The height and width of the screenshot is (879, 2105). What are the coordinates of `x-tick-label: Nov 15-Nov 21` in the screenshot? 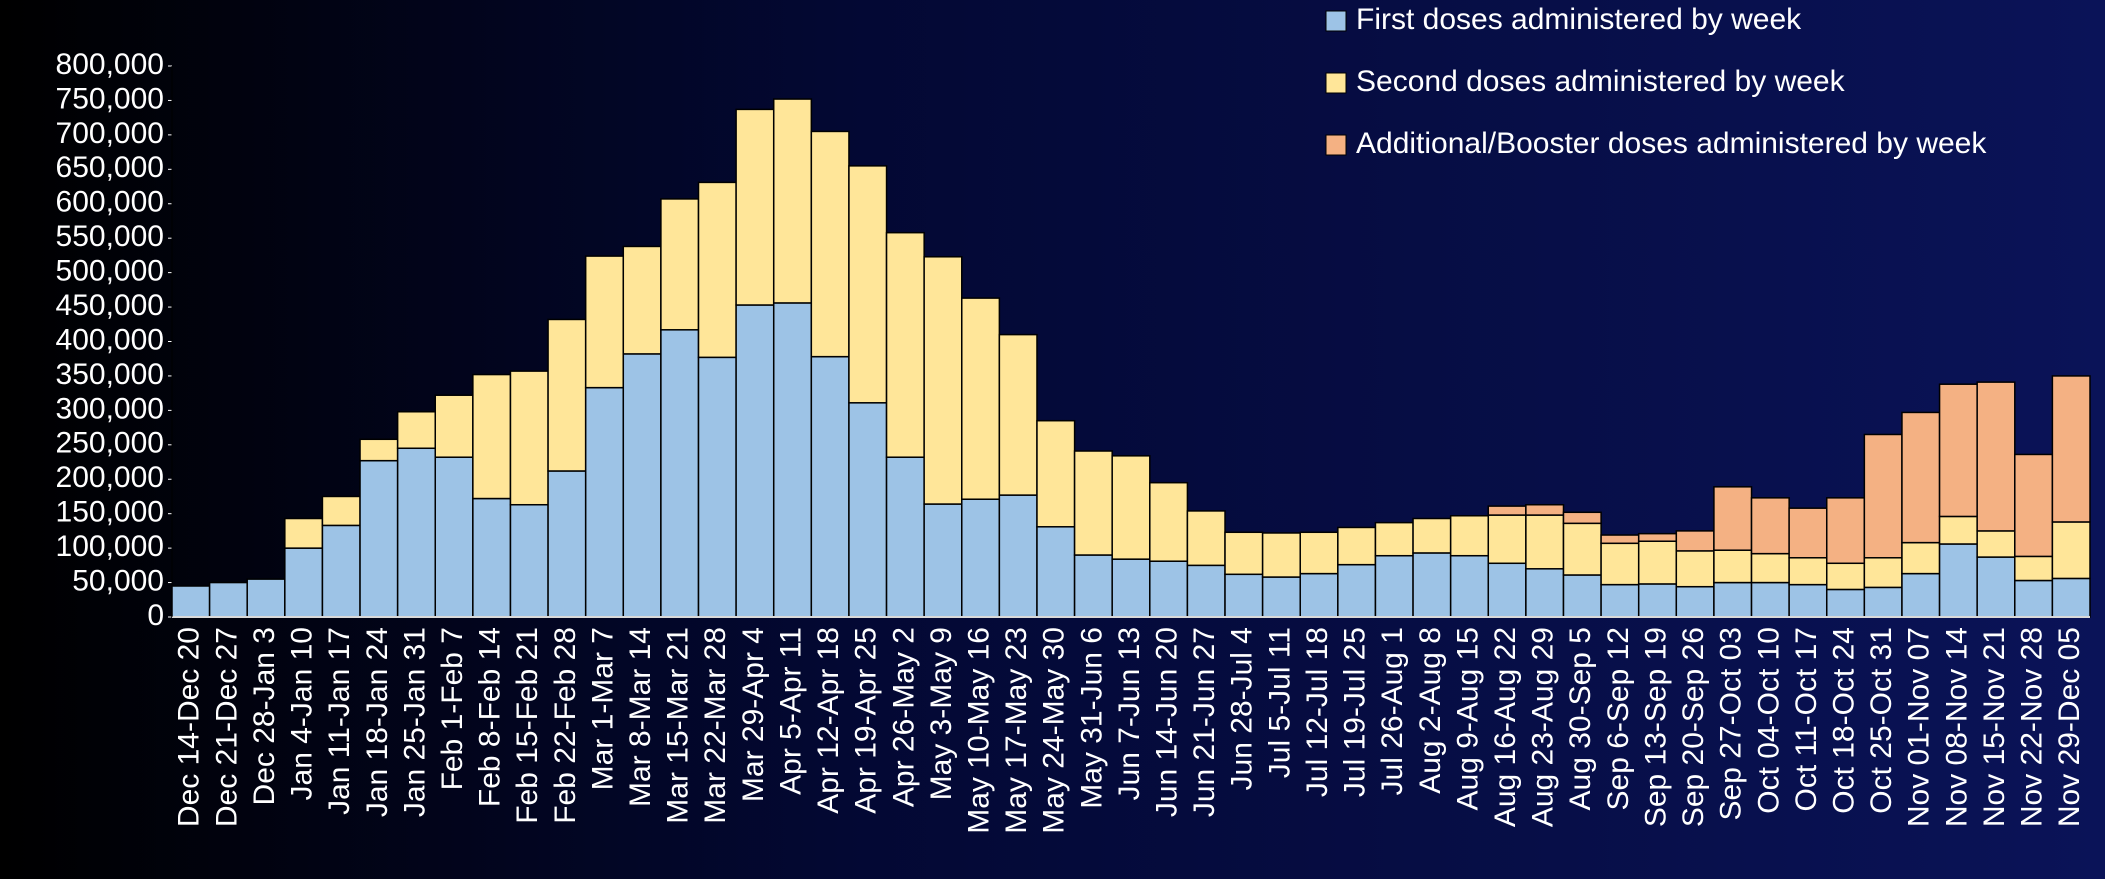 It's located at (1994, 727).